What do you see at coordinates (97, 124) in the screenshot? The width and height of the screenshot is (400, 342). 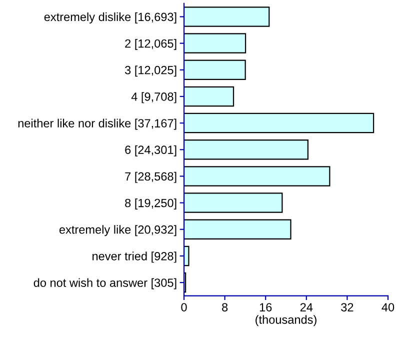 I see `y-tick-label: neither like nor dislike [37,167]` at bounding box center [97, 124].